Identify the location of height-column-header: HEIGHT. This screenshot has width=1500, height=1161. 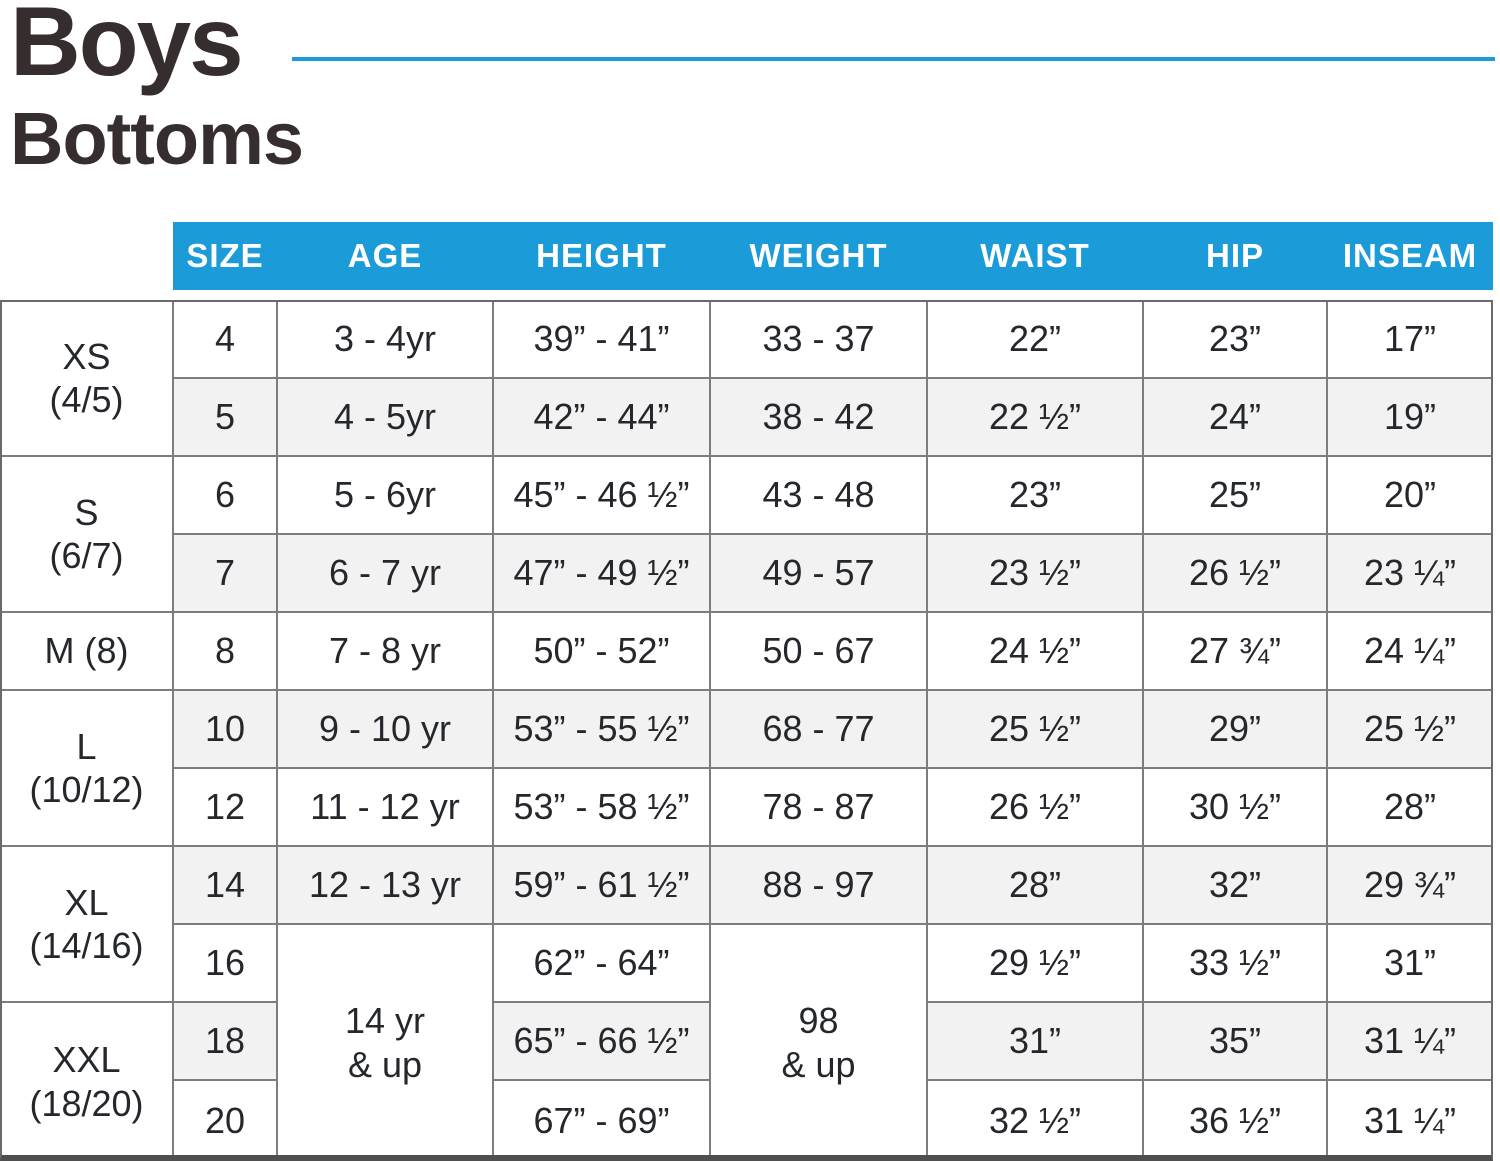
(601, 256).